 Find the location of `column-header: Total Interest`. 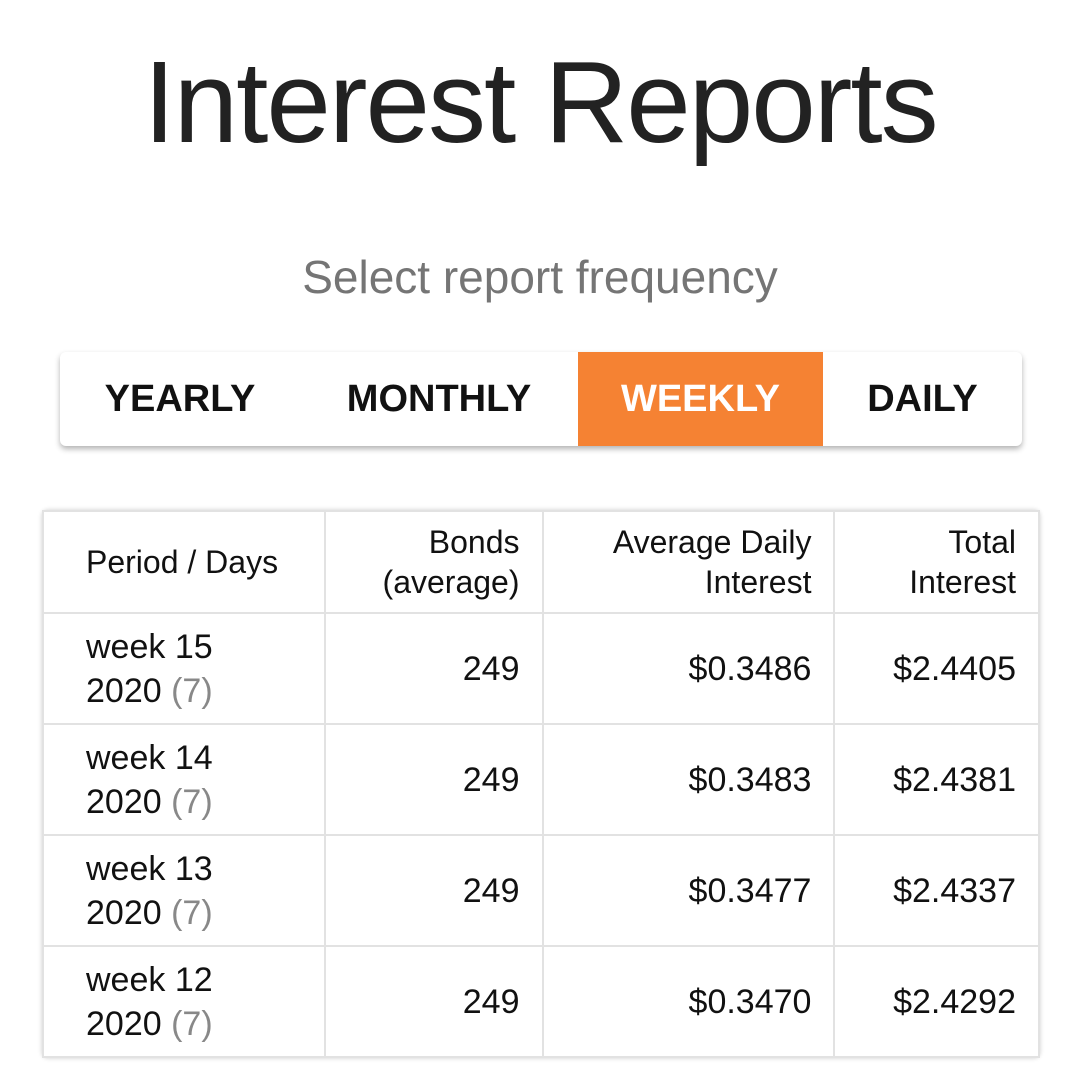

column-header: Total Interest is located at coordinates (936, 562).